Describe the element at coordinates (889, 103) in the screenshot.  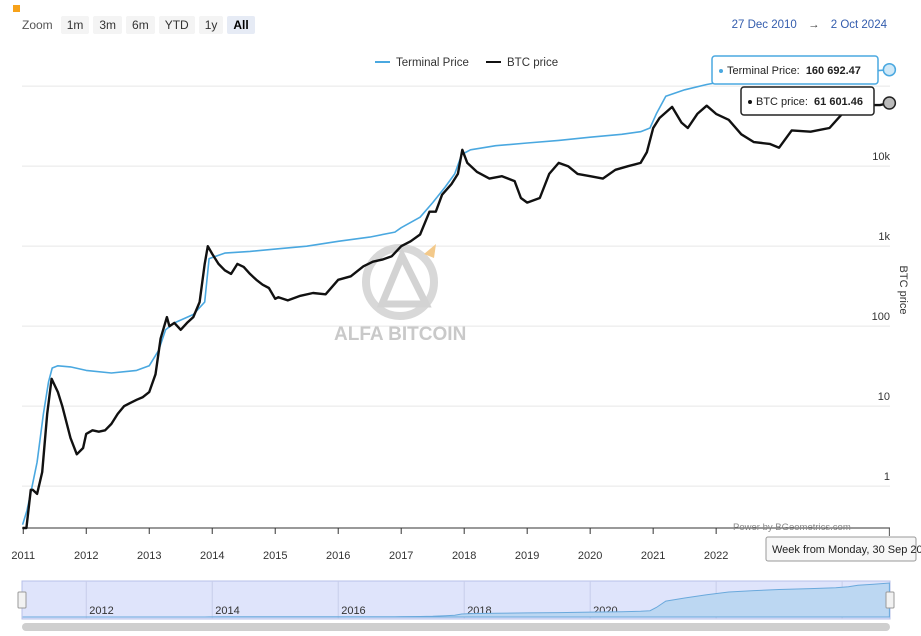
I see `btc-price-marker` at that location.